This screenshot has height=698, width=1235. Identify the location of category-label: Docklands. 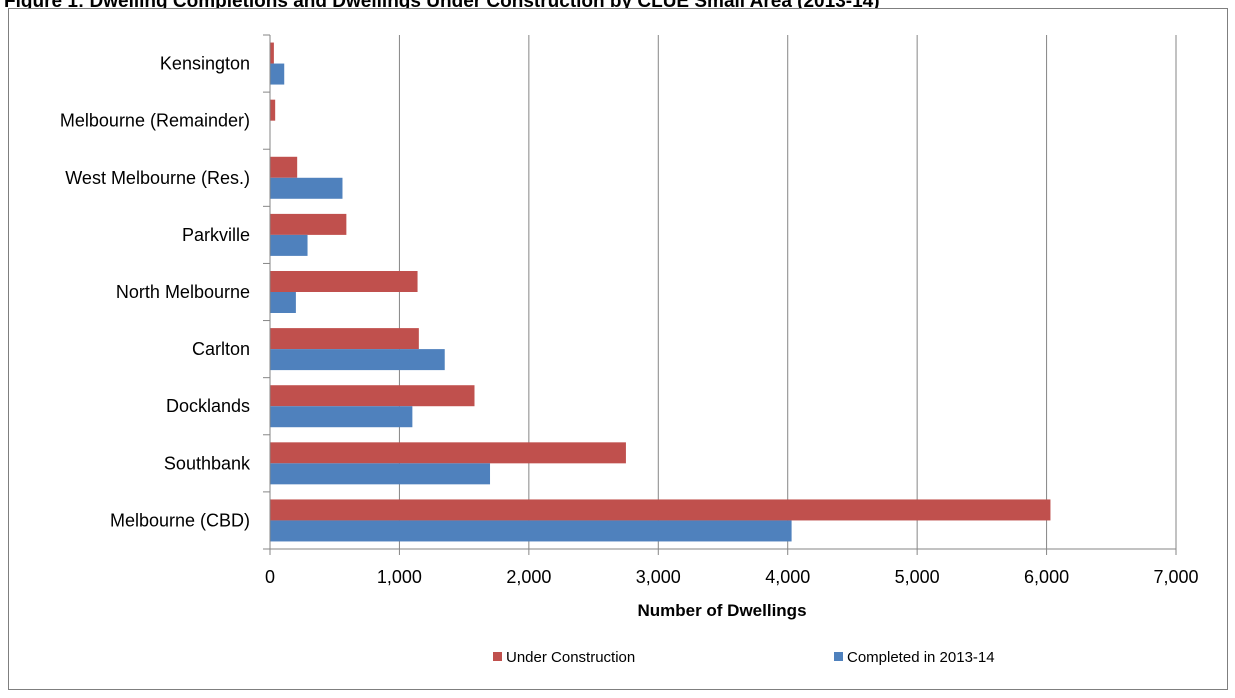
(208, 406).